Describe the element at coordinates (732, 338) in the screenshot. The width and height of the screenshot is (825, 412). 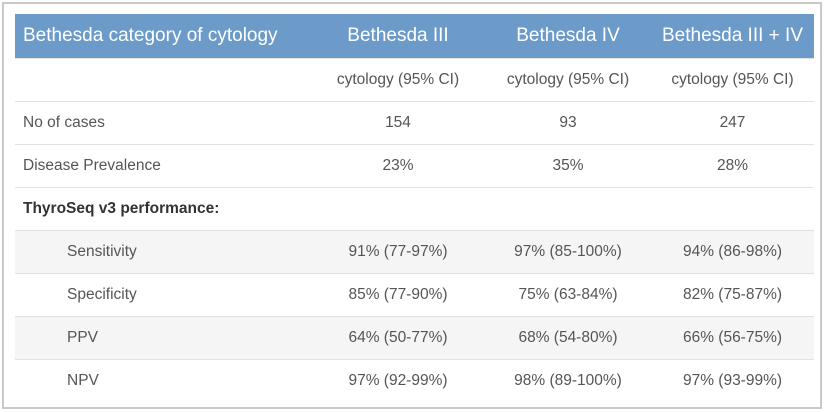
I see `table-cell: 66% (56-75%)` at that location.